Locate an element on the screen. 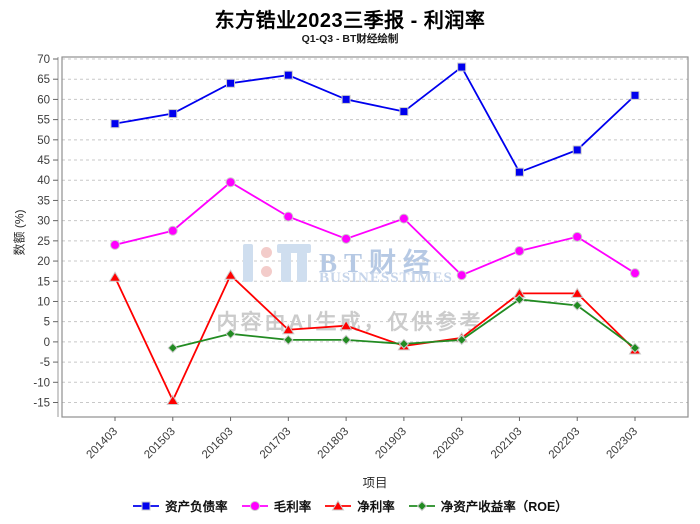 Image resolution: width=700 pixels, height=524 pixels. legend-label: 净利率 is located at coordinates (376, 507).